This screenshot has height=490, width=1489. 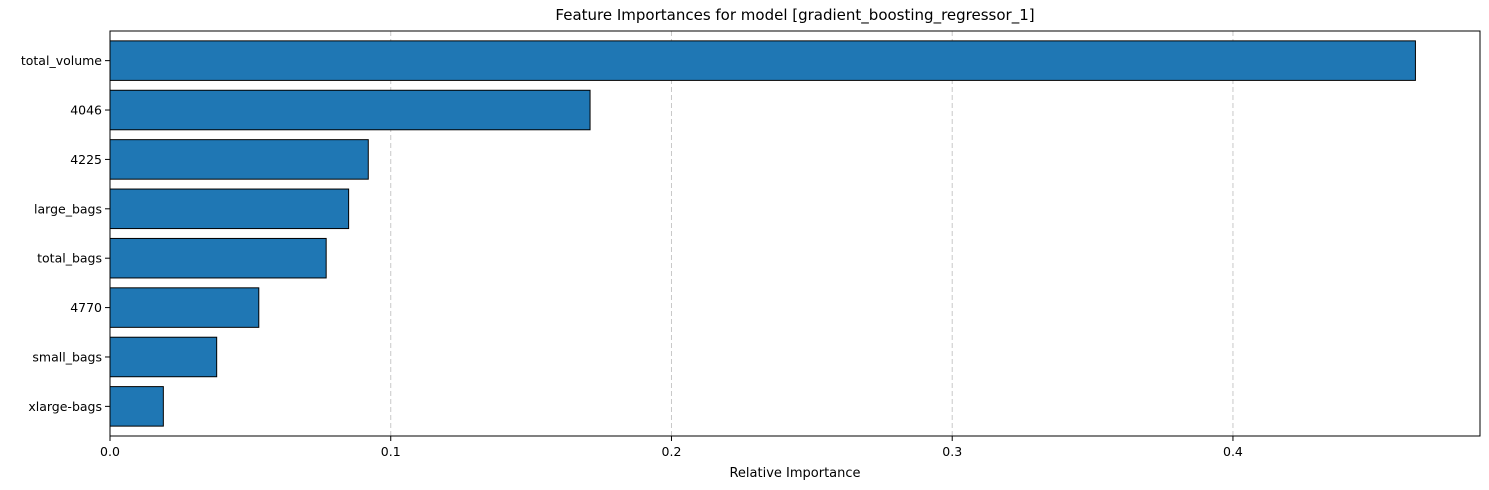 What do you see at coordinates (136, 406) in the screenshot?
I see `bar-xlarge-bags` at bounding box center [136, 406].